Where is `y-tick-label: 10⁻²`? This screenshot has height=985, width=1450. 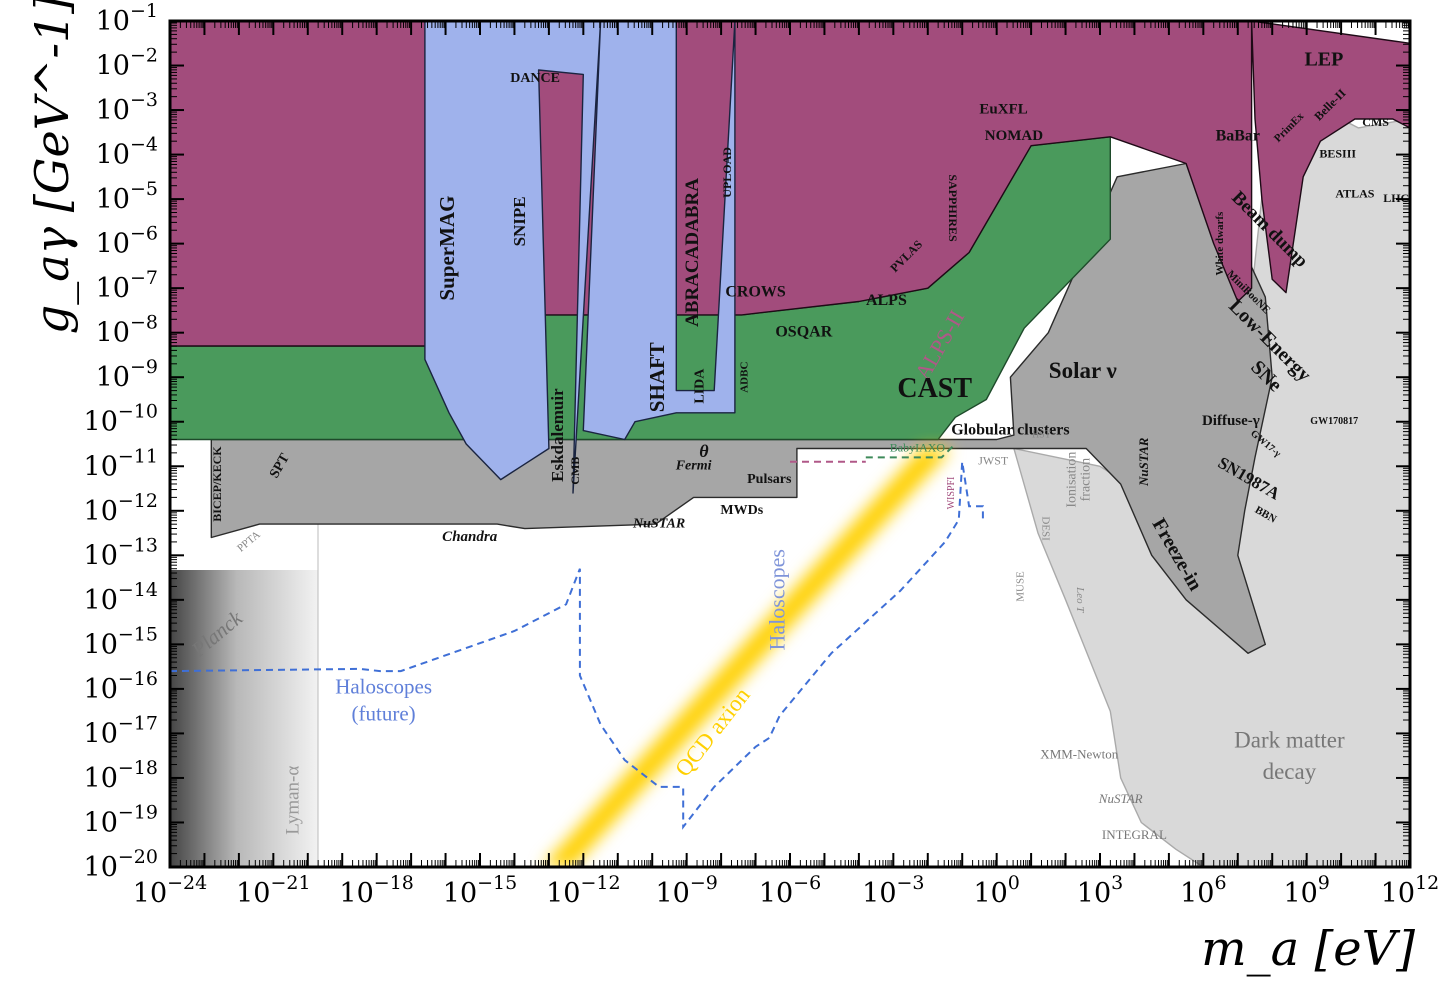
y-tick-label: 10⁻² is located at coordinates (127, 63).